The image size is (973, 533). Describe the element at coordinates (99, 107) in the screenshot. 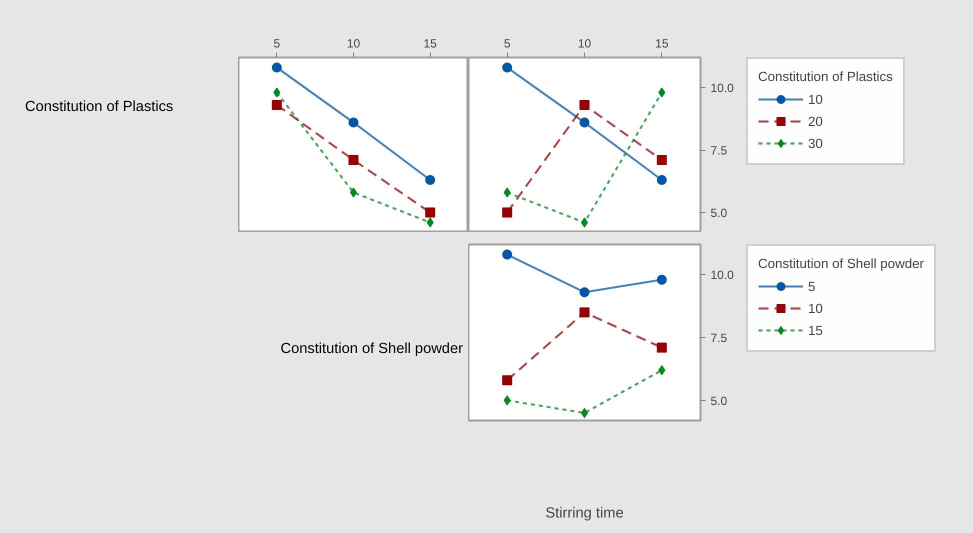

I see `y-axis-title: Constitution of Plastics` at that location.